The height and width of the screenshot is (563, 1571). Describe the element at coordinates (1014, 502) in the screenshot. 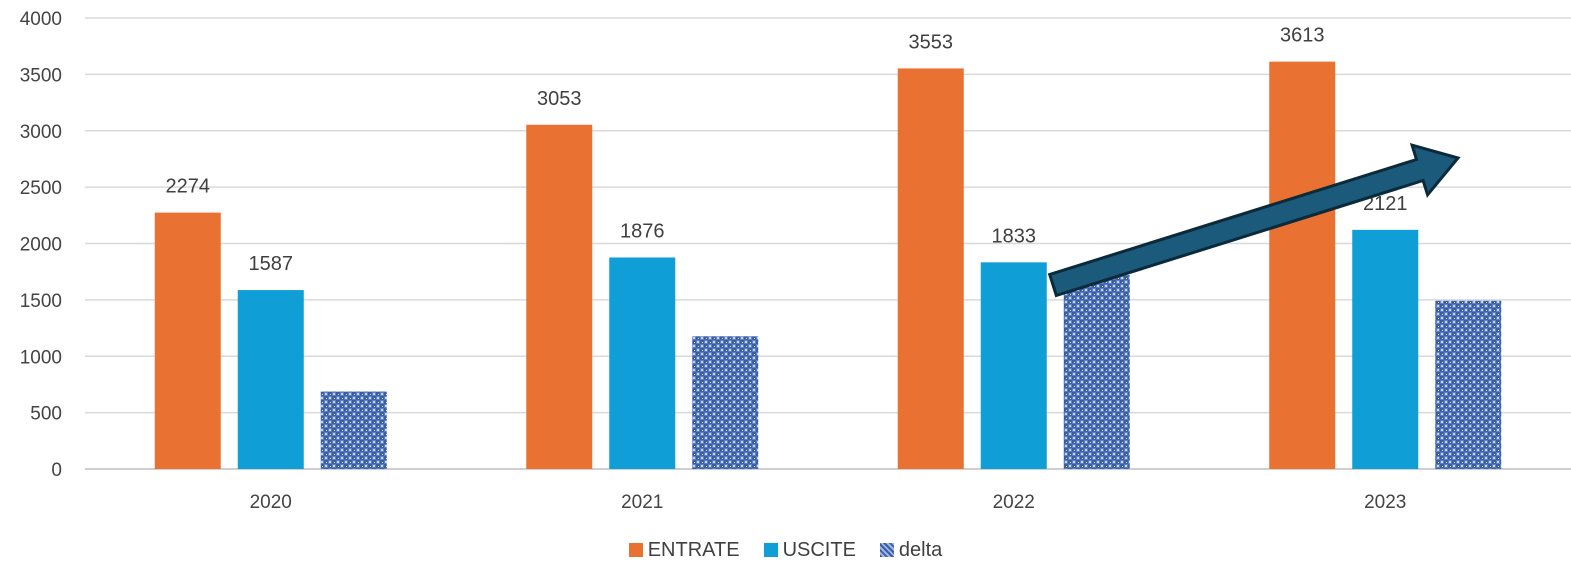

I see `x-tick-label: 2022` at that location.